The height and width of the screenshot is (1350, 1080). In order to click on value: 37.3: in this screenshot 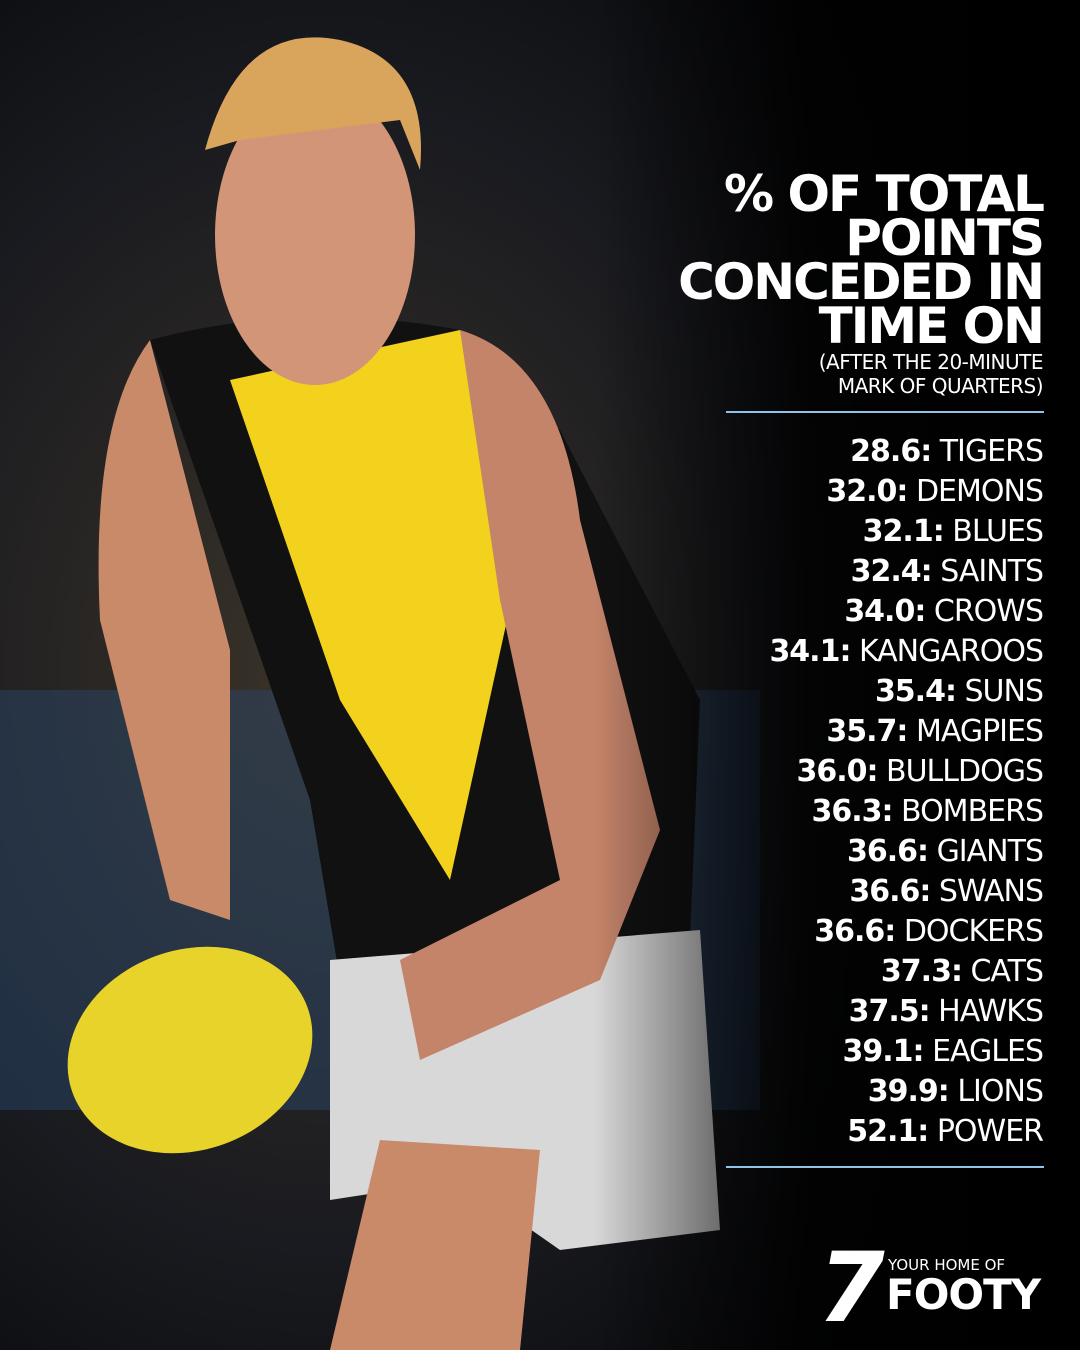, I will do `click(921, 971)`.